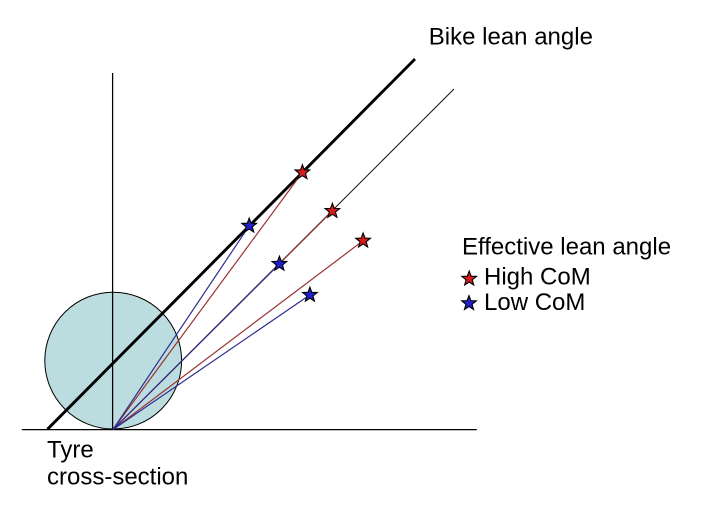  Describe the element at coordinates (511, 37) in the screenshot. I see `svg-text: Bike lean angle` at that location.